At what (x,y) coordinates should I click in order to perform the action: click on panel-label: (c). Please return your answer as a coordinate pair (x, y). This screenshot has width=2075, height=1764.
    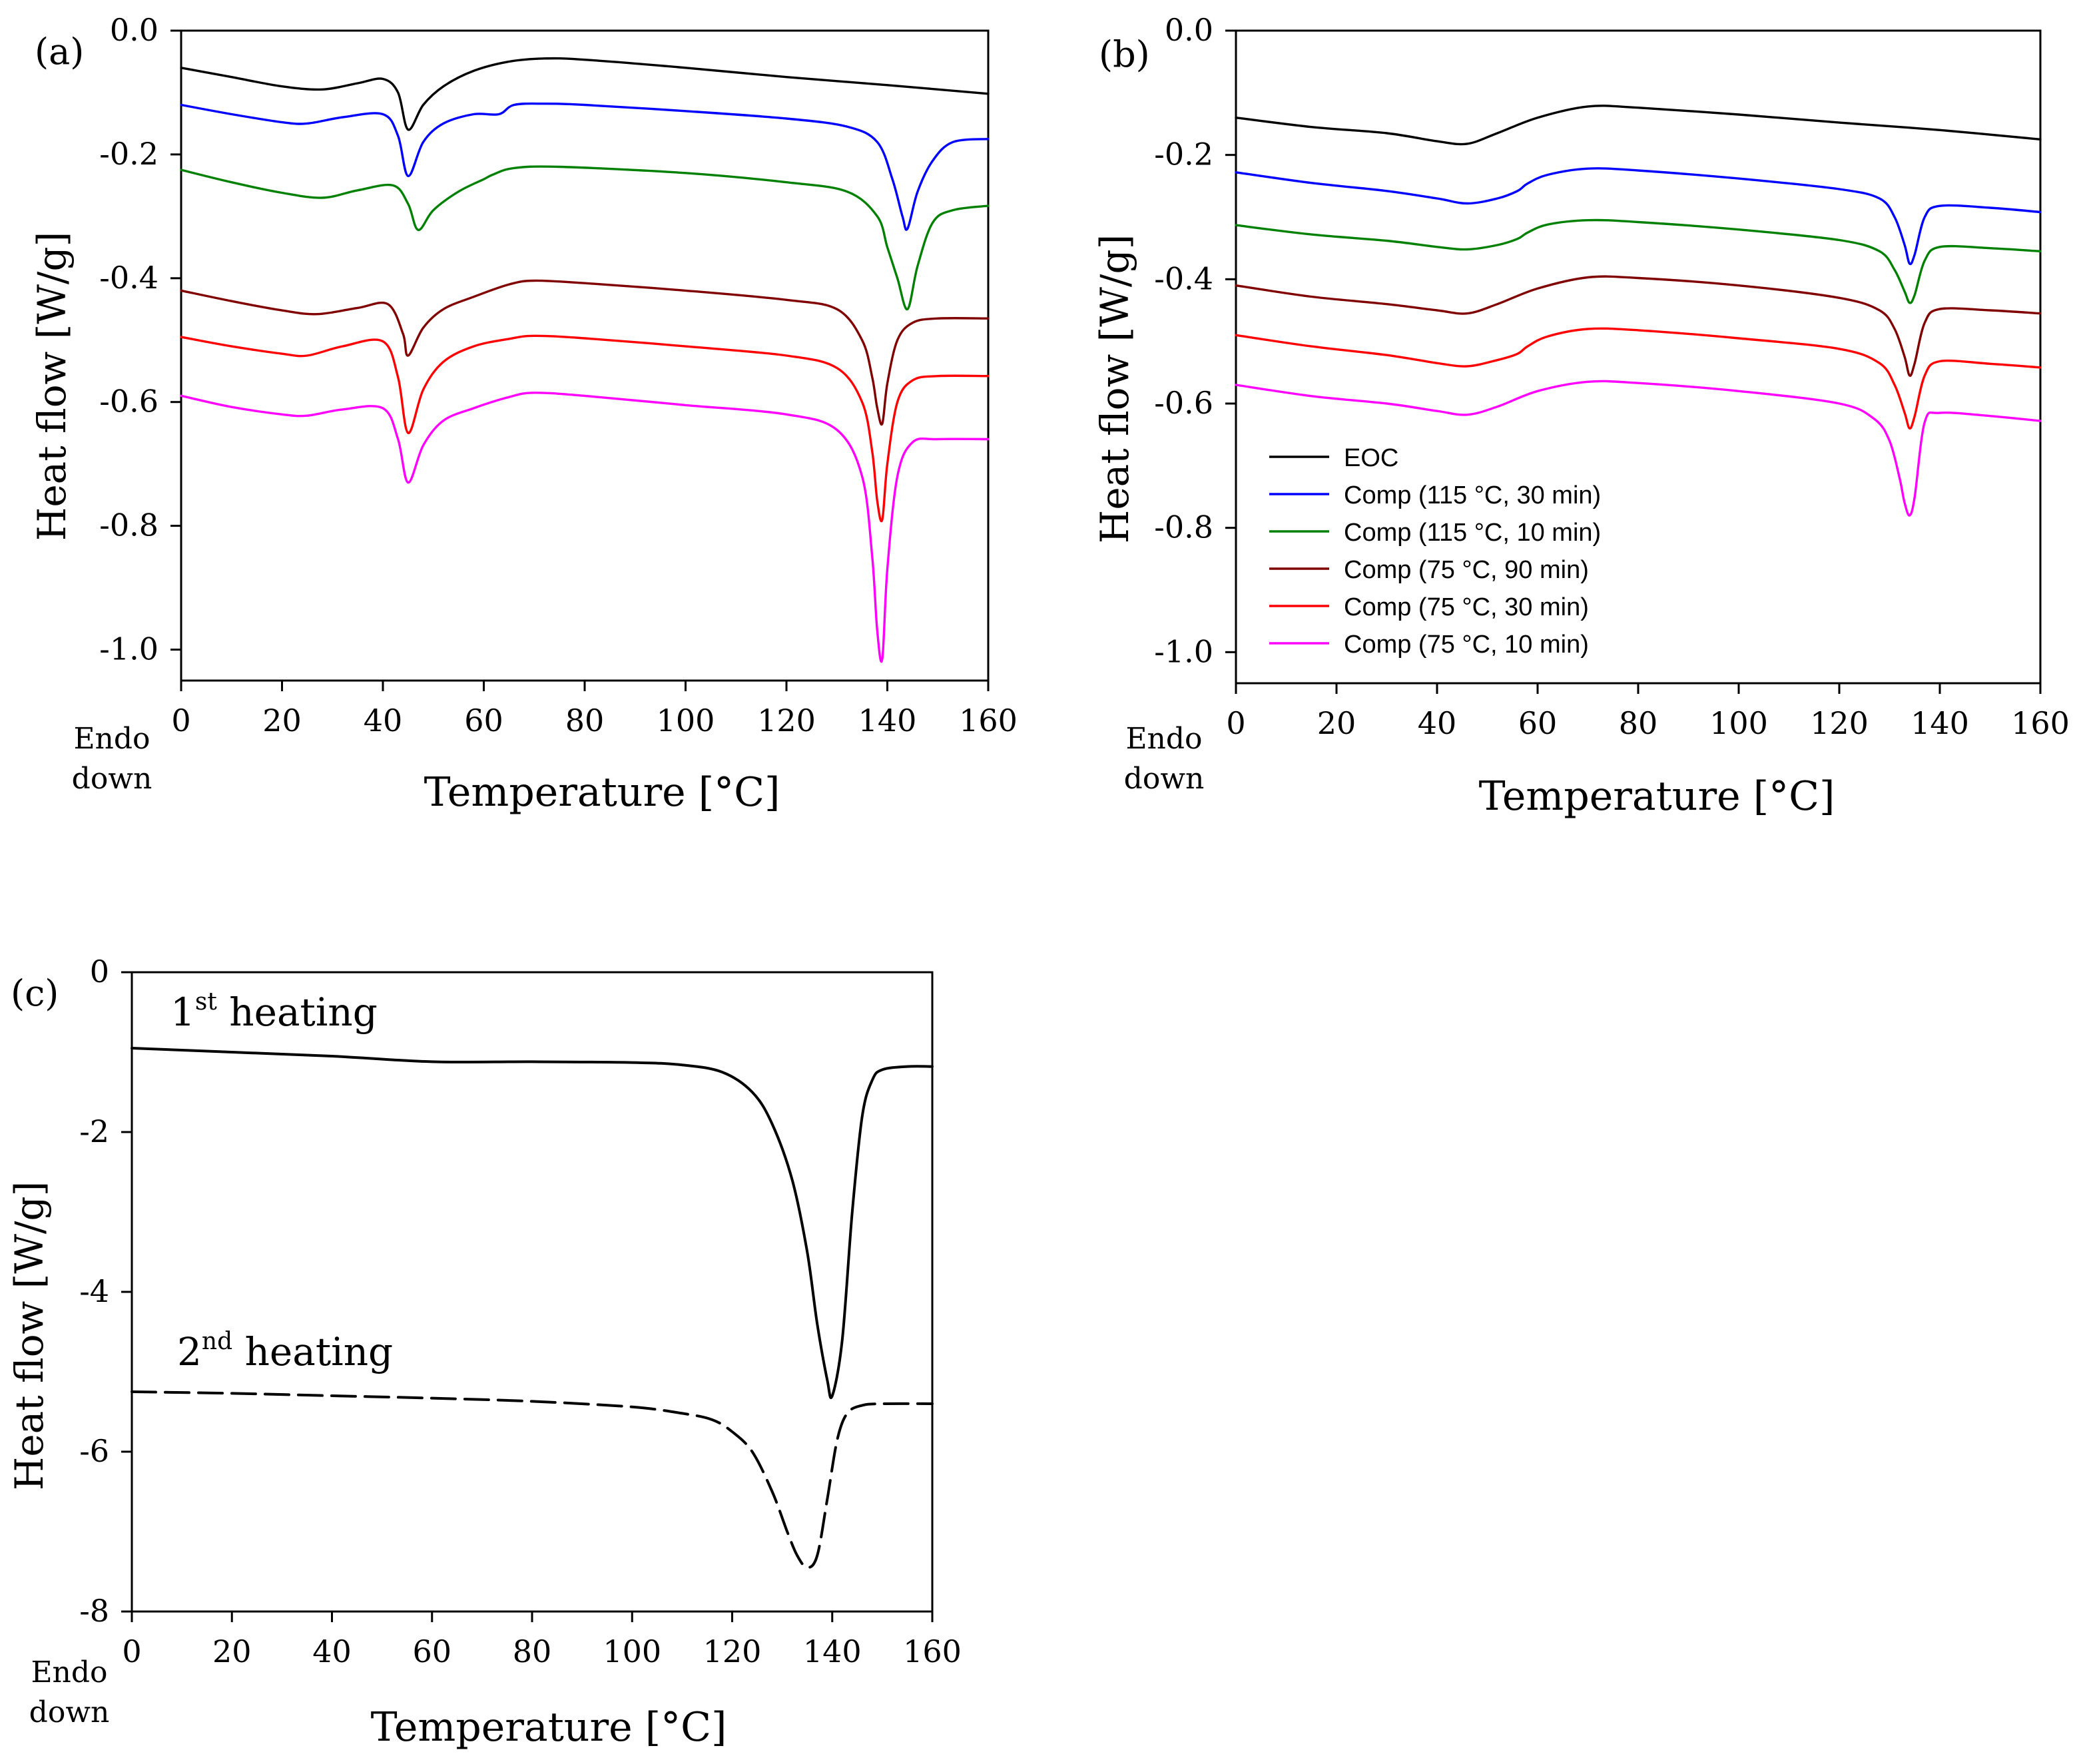
    Looking at the image, I should click on (35, 993).